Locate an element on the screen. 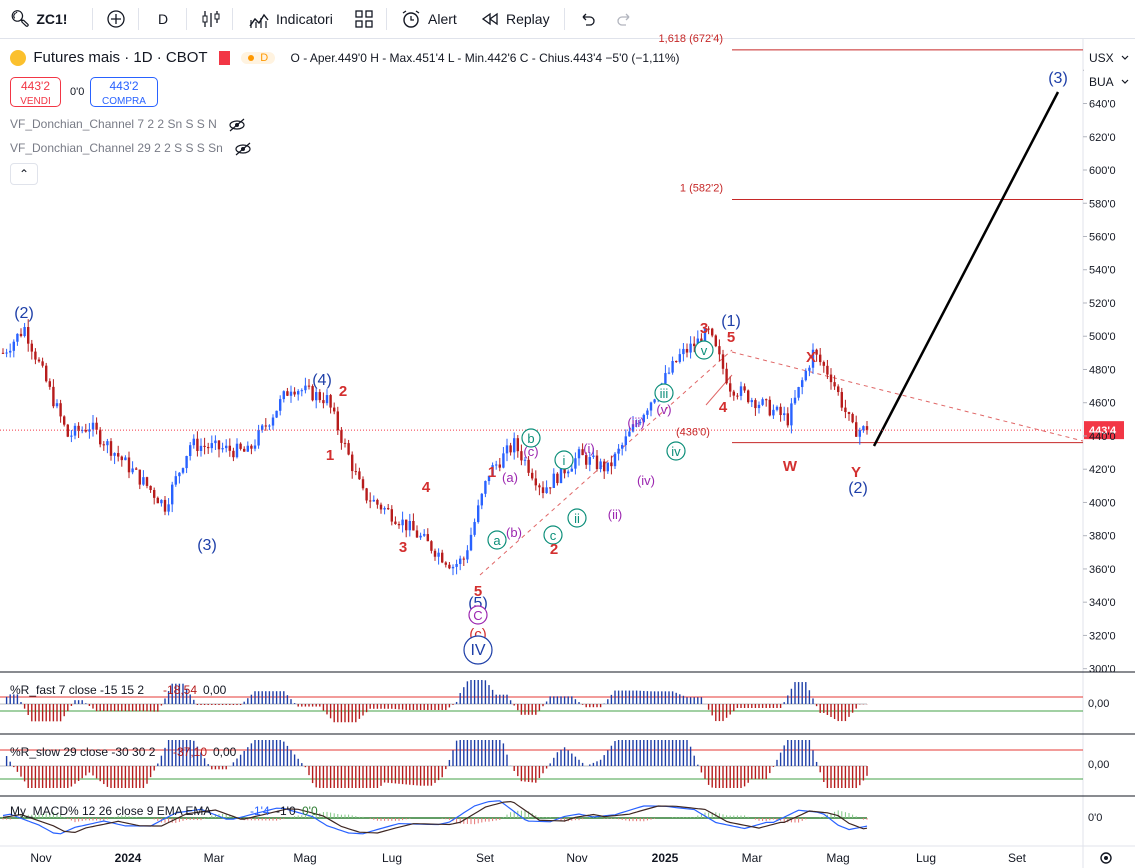  legend-title: Futures mais · 1D · CBOT is located at coordinates (120, 57).